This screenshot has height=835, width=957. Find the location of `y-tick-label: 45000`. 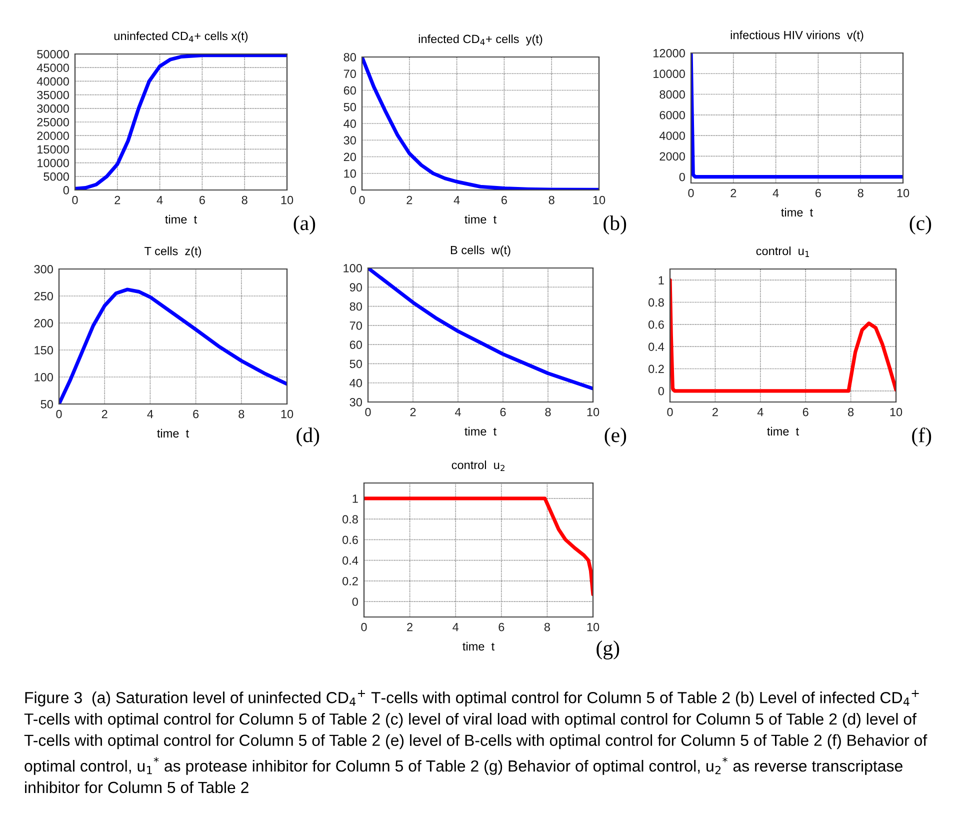

y-tick-label: 45000 is located at coordinates (52, 68).